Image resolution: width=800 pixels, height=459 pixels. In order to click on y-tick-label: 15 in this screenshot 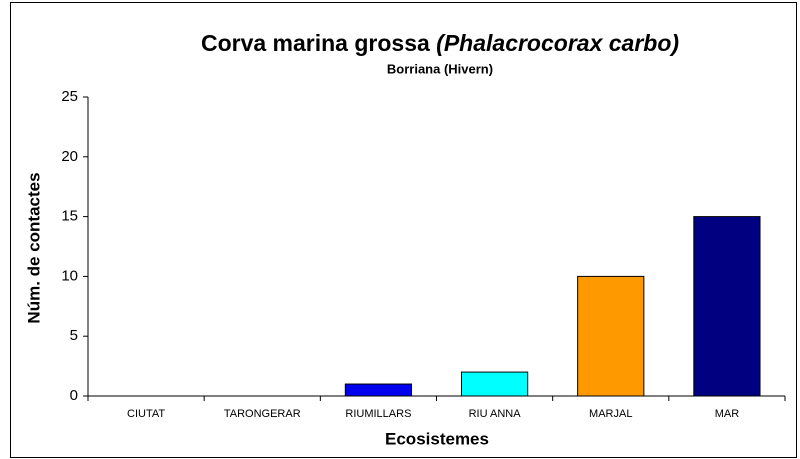, I will do `click(69, 216)`.